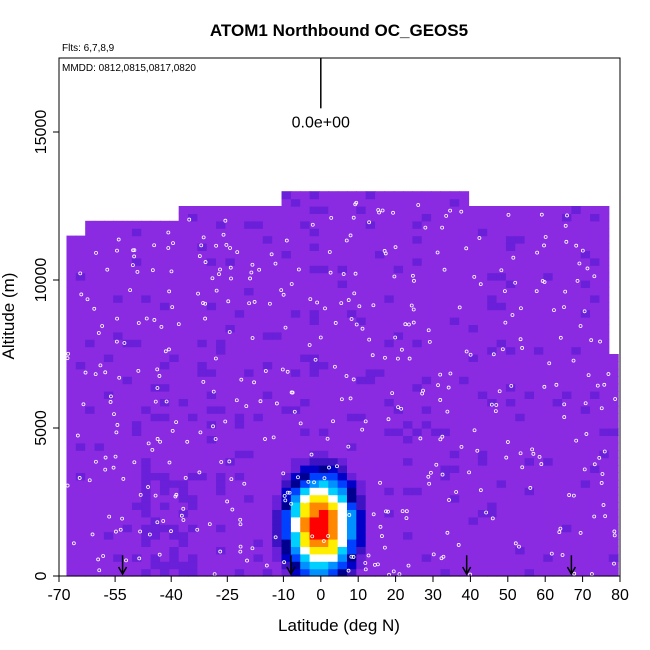  I want to click on scale-label: 0.0e+00, so click(321, 122).